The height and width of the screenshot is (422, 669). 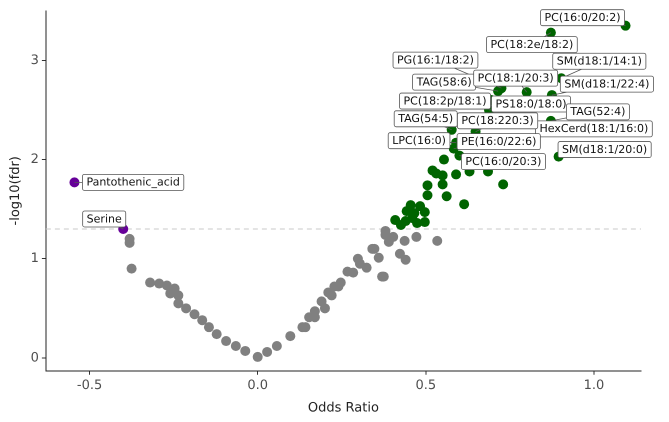 What do you see at coordinates (445, 101) in the screenshot?
I see `annotation: PC(18:2p/18:1)` at bounding box center [445, 101].